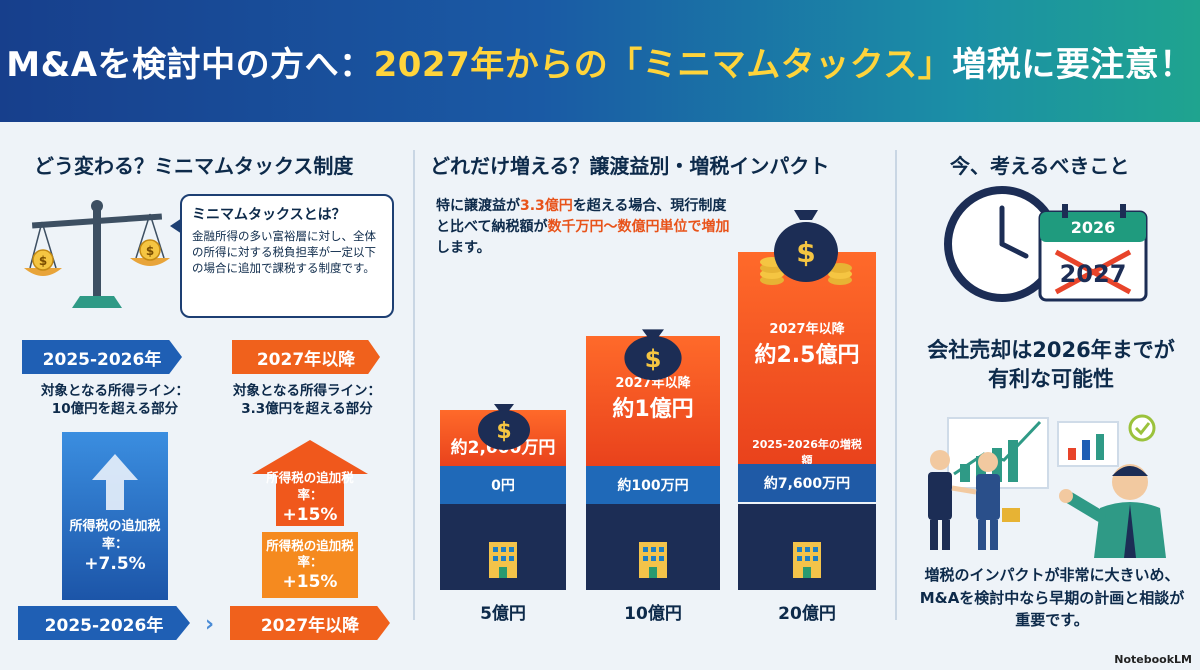 The image size is (1200, 670). What do you see at coordinates (1046, 244) in the screenshot?
I see `clock-calendar-icon` at bounding box center [1046, 244].